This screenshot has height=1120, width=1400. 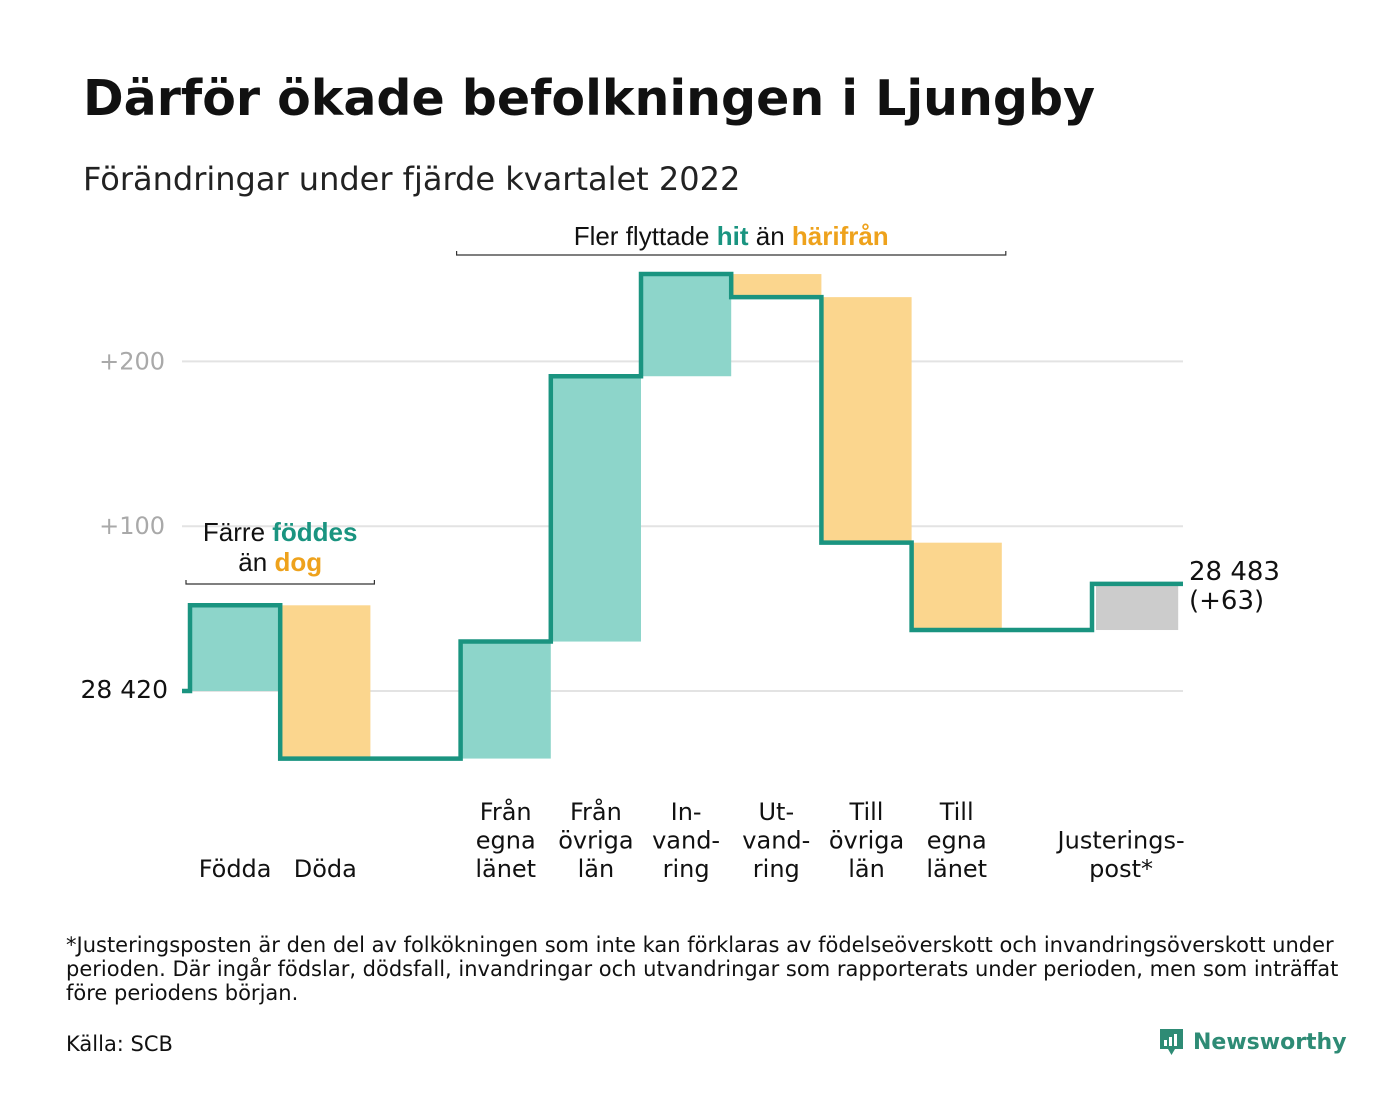 I want to click on category-label: In-, so click(x=686, y=812).